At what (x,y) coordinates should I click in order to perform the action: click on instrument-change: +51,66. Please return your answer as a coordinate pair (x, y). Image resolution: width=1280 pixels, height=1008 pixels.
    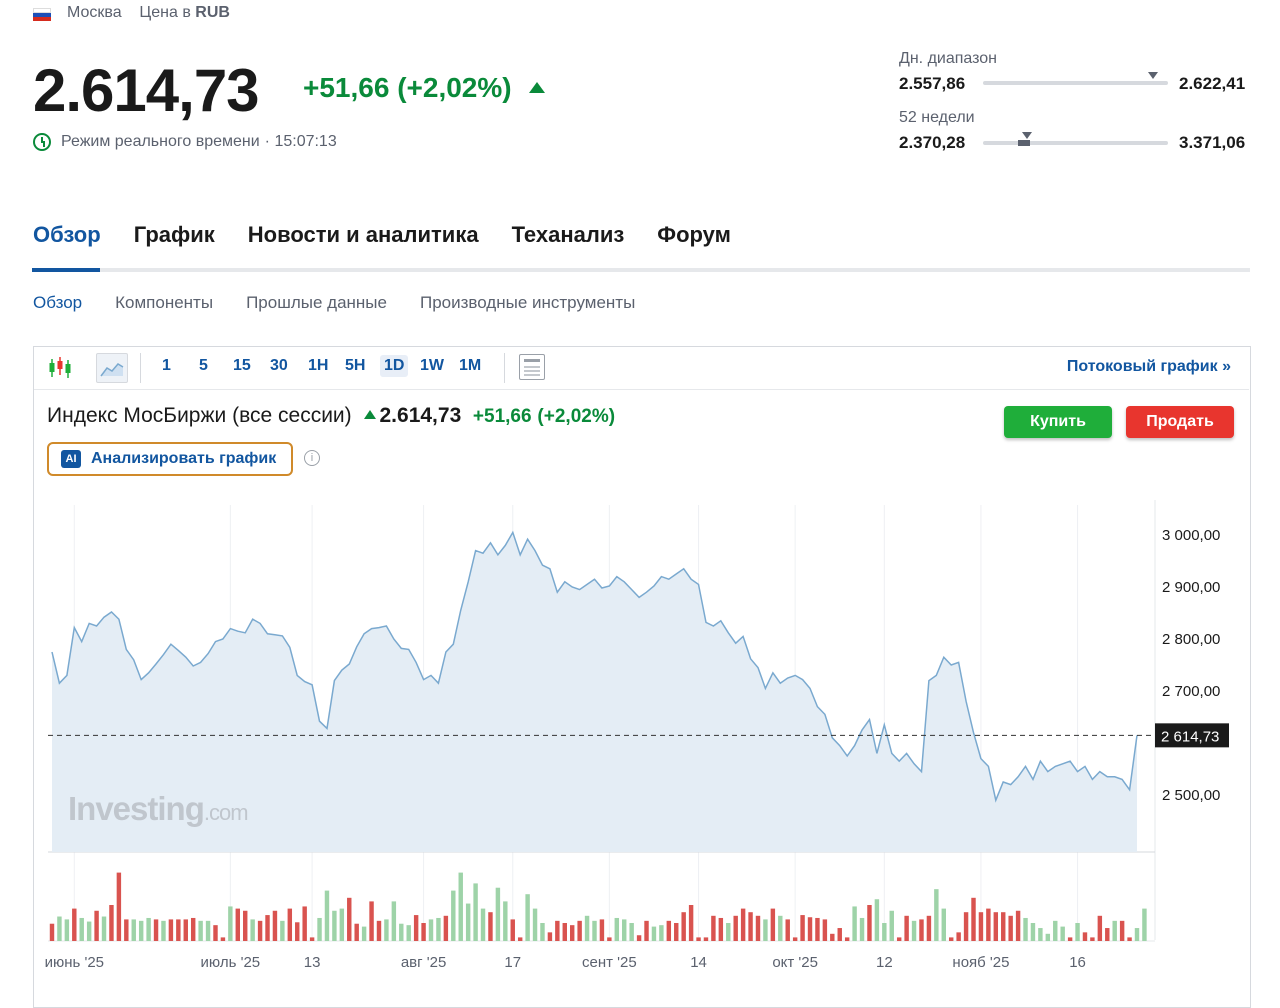
    Looking at the image, I should click on (502, 416).